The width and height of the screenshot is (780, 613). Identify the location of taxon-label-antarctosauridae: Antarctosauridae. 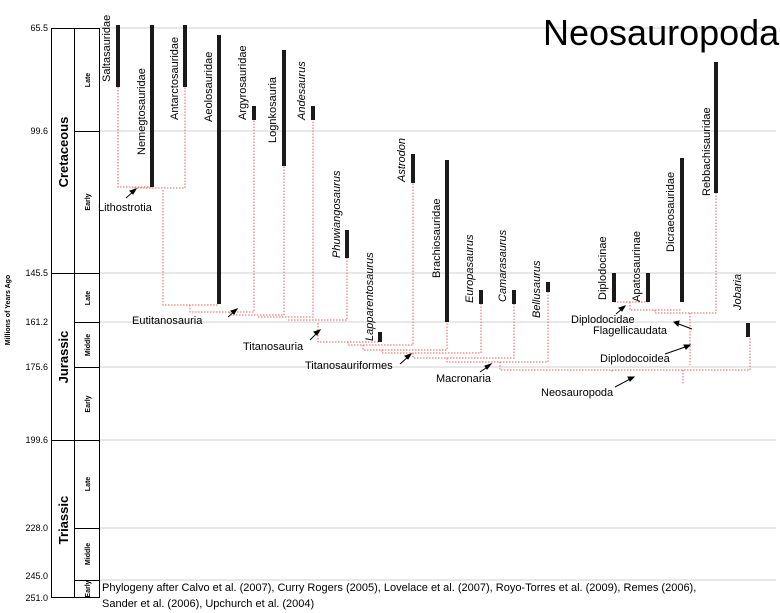
(175, 78).